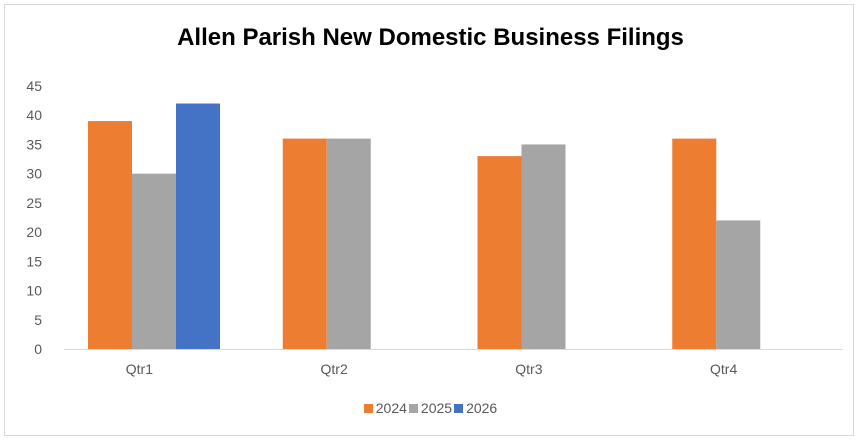 This screenshot has width=861, height=442. What do you see at coordinates (34, 174) in the screenshot?
I see `y-tick-label: 30` at bounding box center [34, 174].